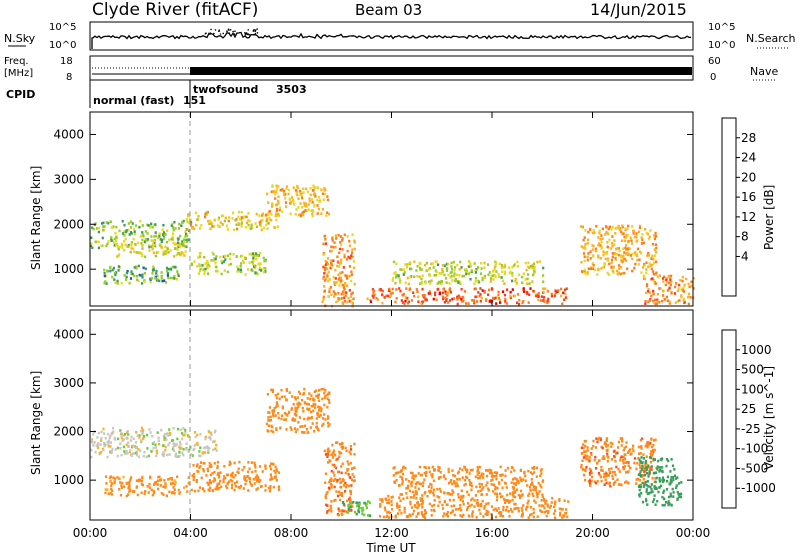  Describe the element at coordinates (68, 432) in the screenshot. I see `y-tick-label: 2000` at that location.